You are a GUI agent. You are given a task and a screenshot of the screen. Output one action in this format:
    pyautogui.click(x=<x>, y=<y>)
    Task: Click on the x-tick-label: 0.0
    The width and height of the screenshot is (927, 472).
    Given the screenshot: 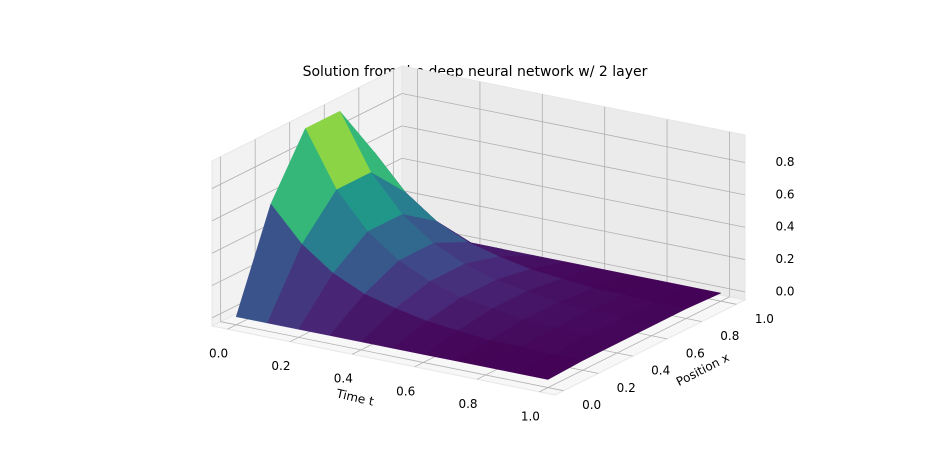 What is the action you would take?
    pyautogui.click(x=591, y=405)
    